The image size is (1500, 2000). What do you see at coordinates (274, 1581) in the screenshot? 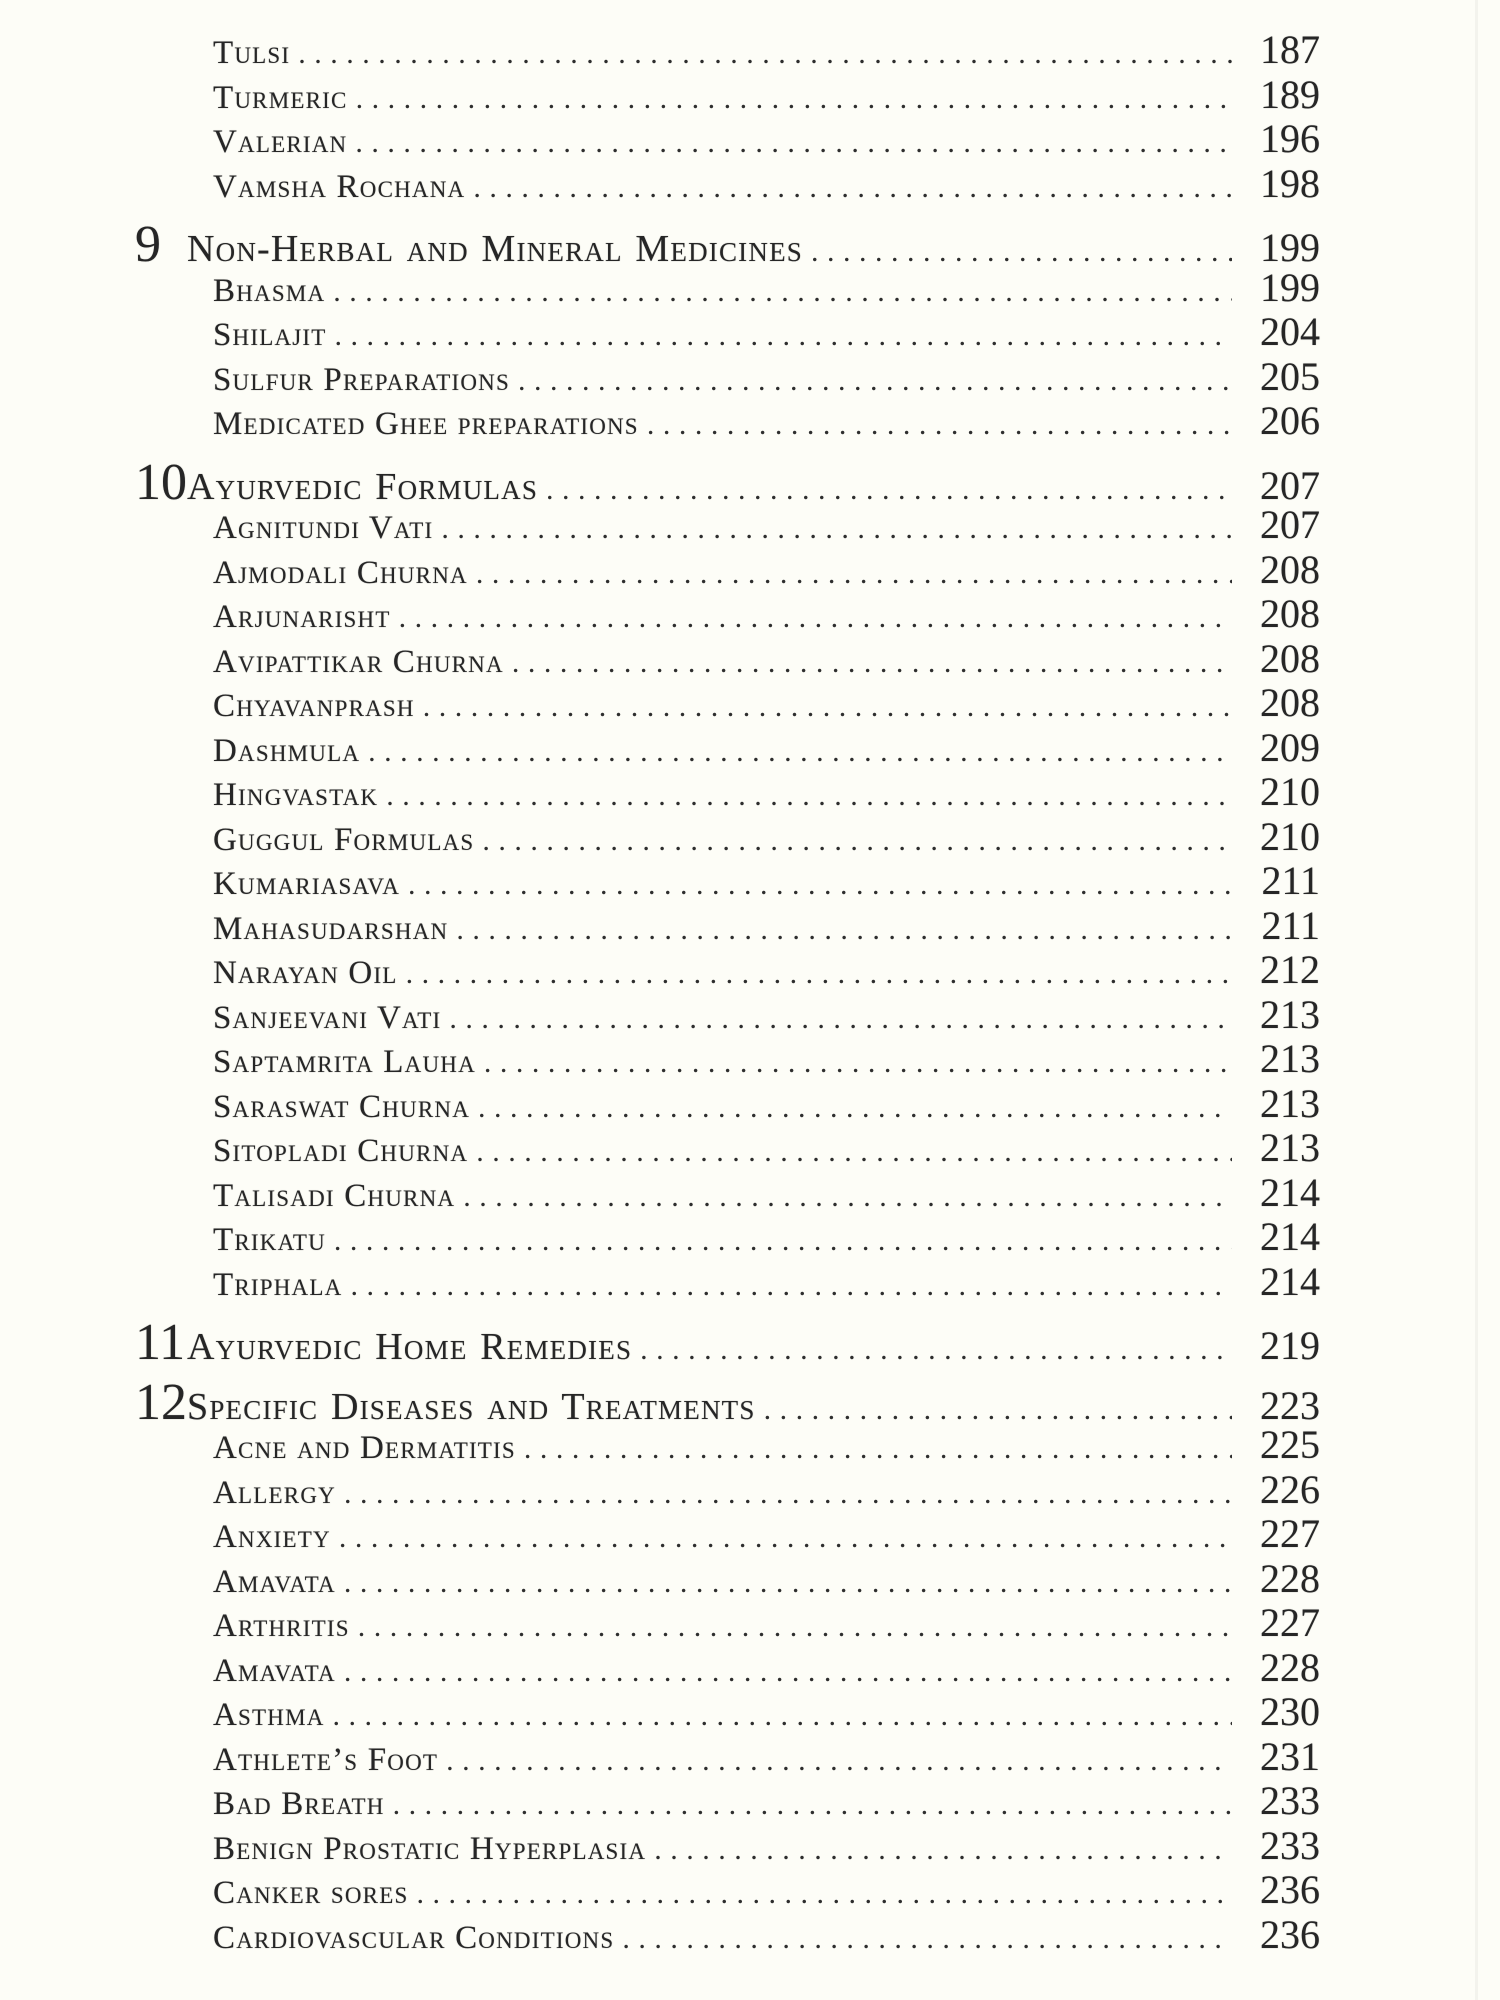
I see `toc-entry-label: Amavata` at bounding box center [274, 1581].